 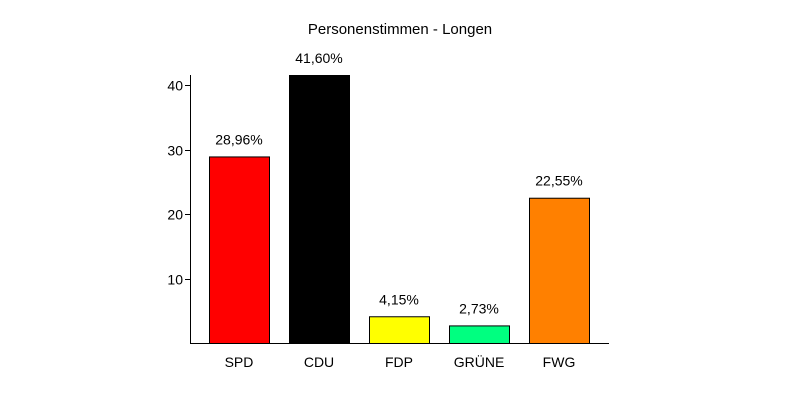 What do you see at coordinates (238, 139) in the screenshot?
I see `data-label: 28,96%` at bounding box center [238, 139].